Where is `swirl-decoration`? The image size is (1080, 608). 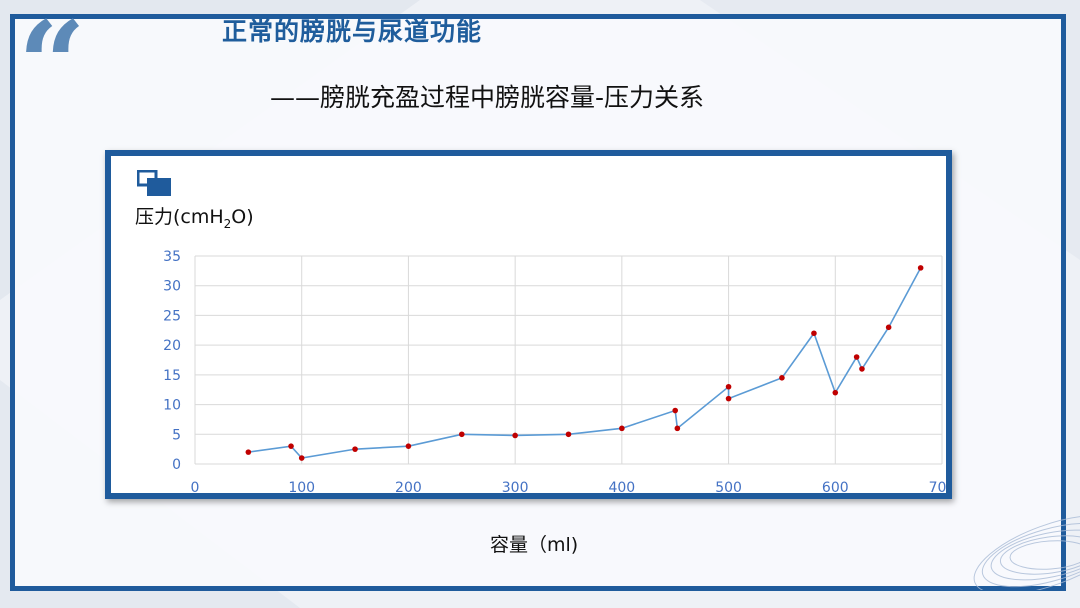 swirl-decoration is located at coordinates (1026, 552).